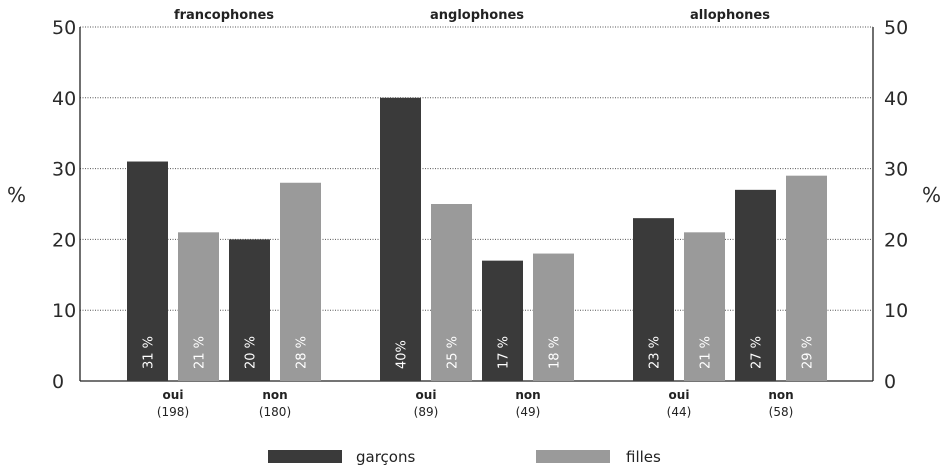  What do you see at coordinates (16, 195) in the screenshot?
I see `y-unit-left: %` at bounding box center [16, 195].